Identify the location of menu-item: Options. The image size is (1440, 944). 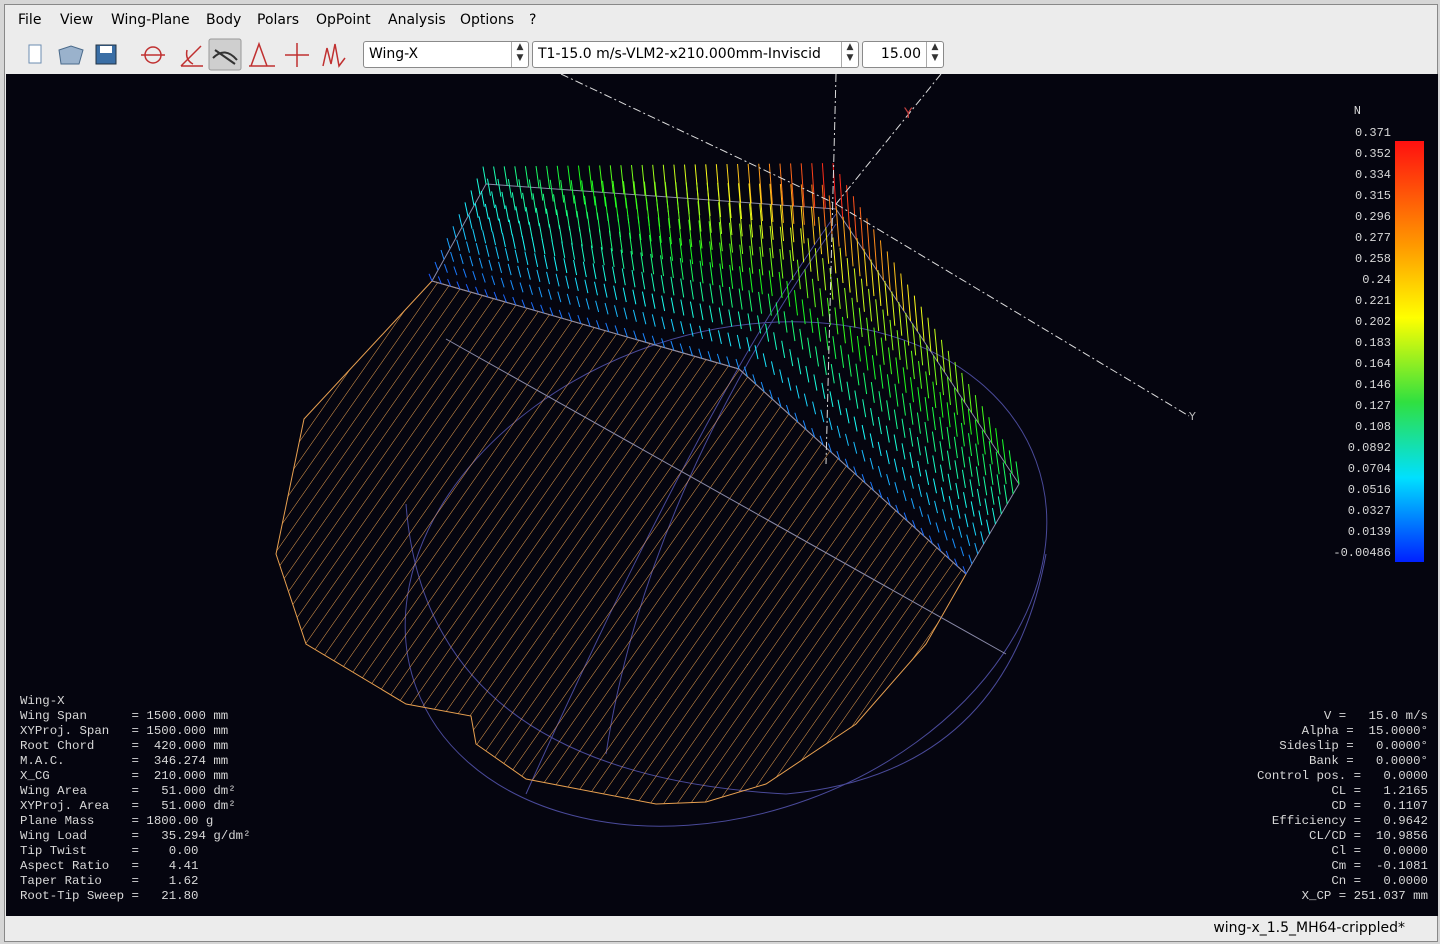
(487, 20).